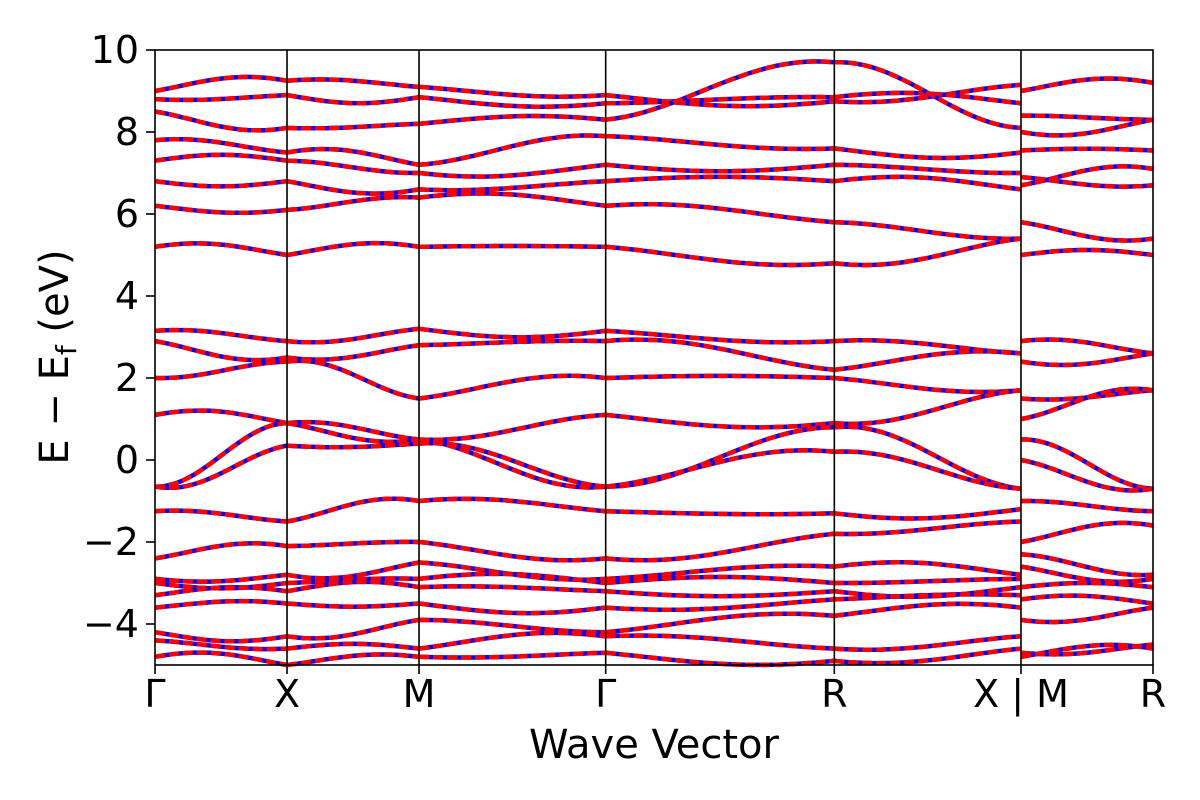 This screenshot has height=800, width=1200. Describe the element at coordinates (127, 214) in the screenshot. I see `y-tick-label: 6` at that location.